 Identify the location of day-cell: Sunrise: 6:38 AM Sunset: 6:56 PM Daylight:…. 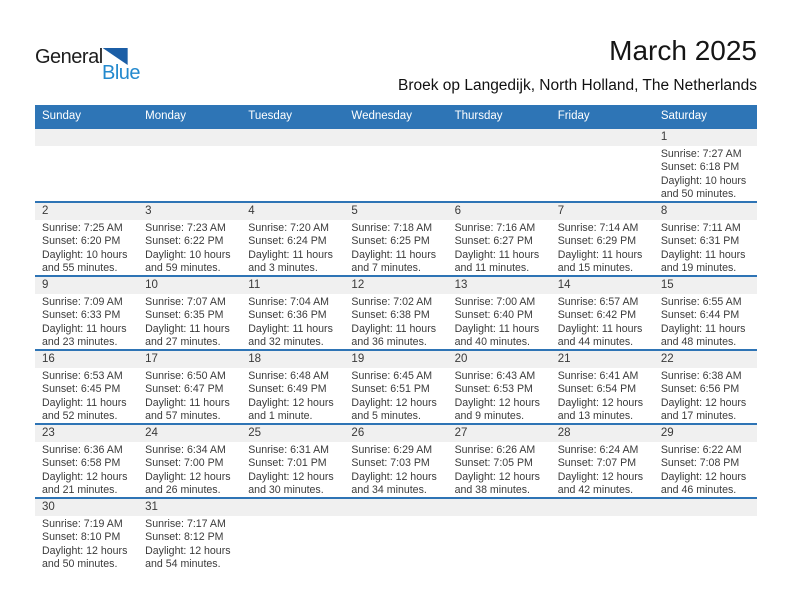
(705, 395).